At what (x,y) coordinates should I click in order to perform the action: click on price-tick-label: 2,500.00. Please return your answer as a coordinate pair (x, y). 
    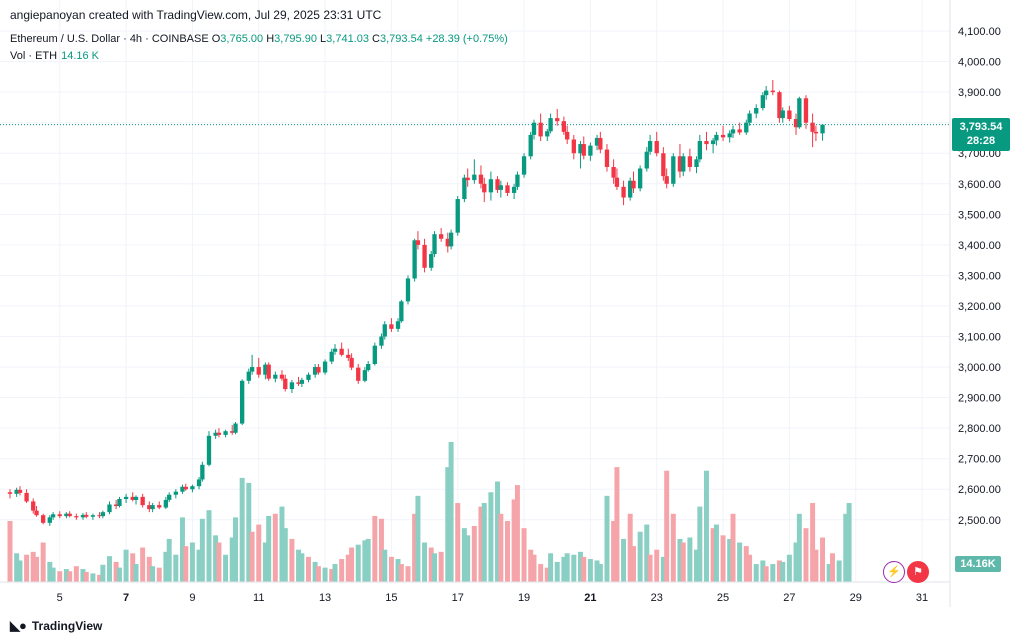
    Looking at the image, I should click on (979, 521).